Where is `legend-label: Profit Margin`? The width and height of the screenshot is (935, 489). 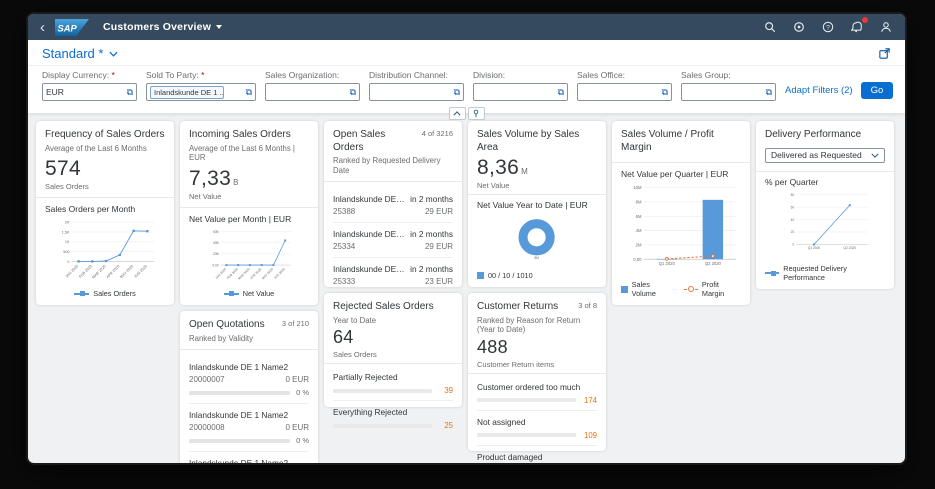
legend-label: Profit Margin is located at coordinates (713, 289).